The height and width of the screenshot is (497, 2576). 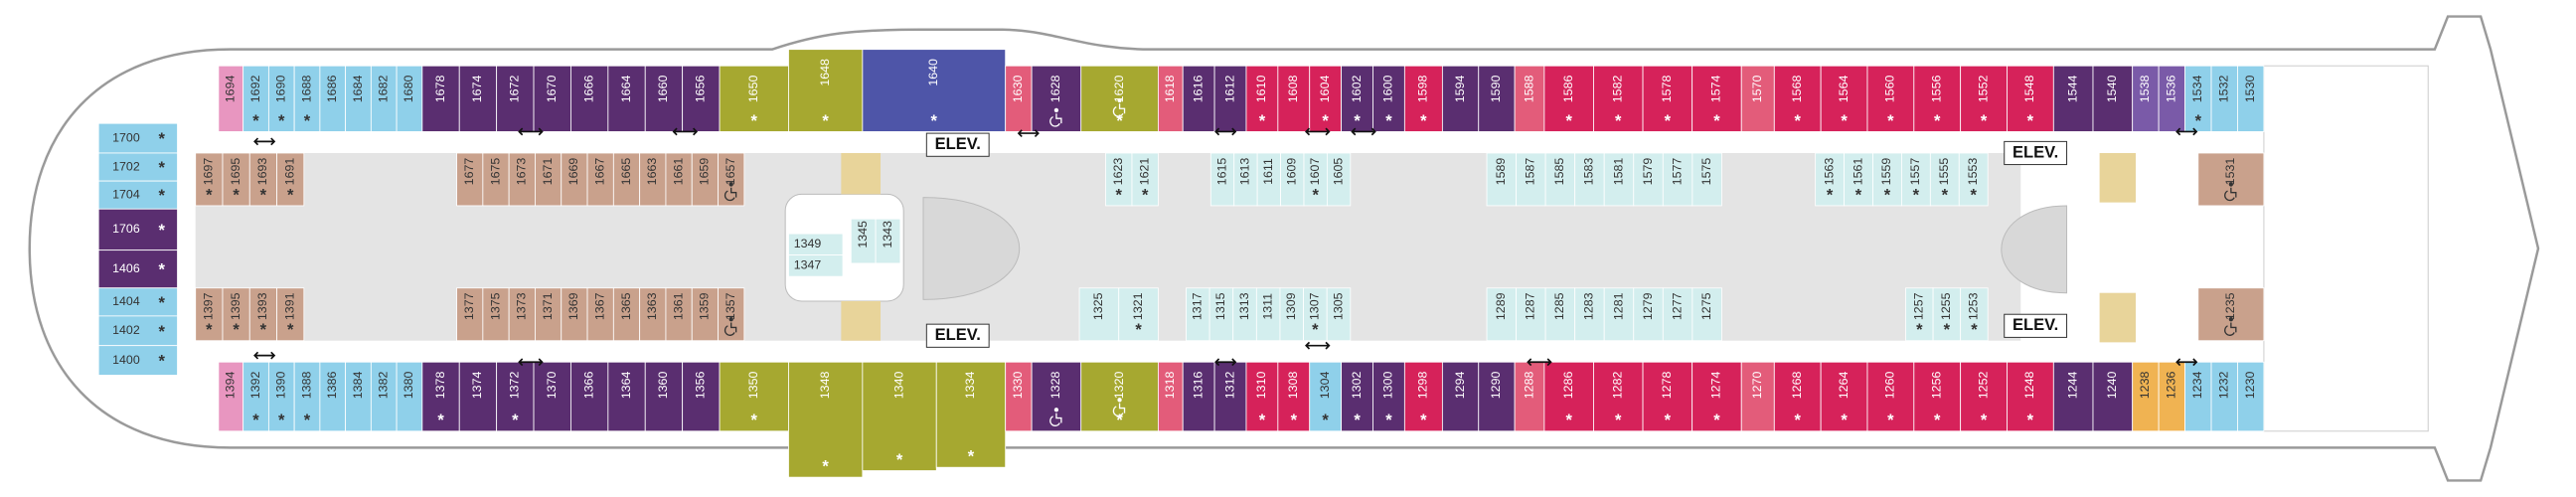 I want to click on cabin-number: 1690, so click(x=281, y=89).